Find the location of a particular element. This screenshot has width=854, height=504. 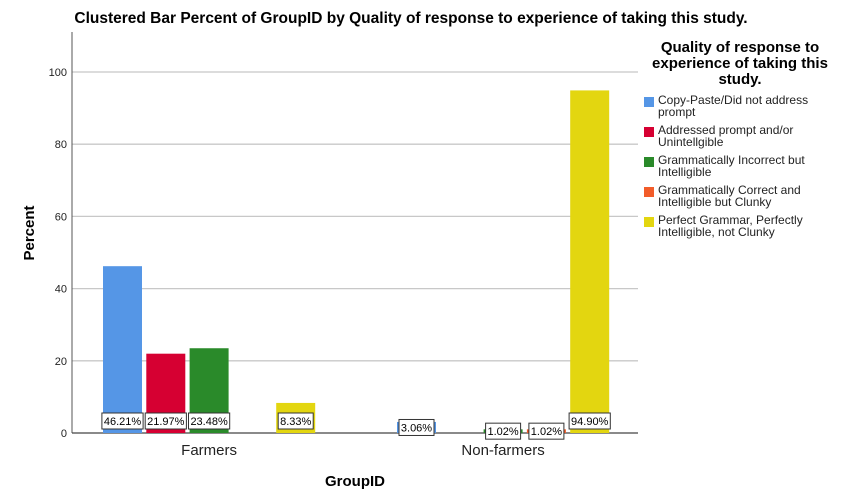

data-label: 21.97% is located at coordinates (166, 422).